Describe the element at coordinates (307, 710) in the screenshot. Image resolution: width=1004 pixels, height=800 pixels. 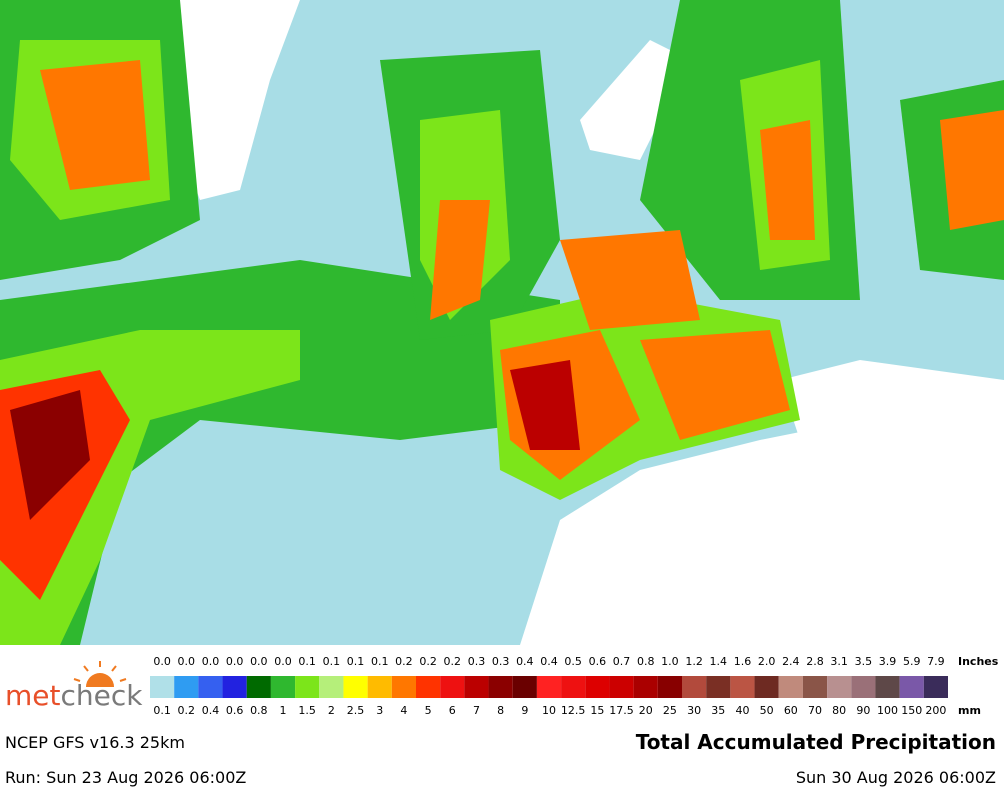
I see `mm-label: 1.5` at that location.